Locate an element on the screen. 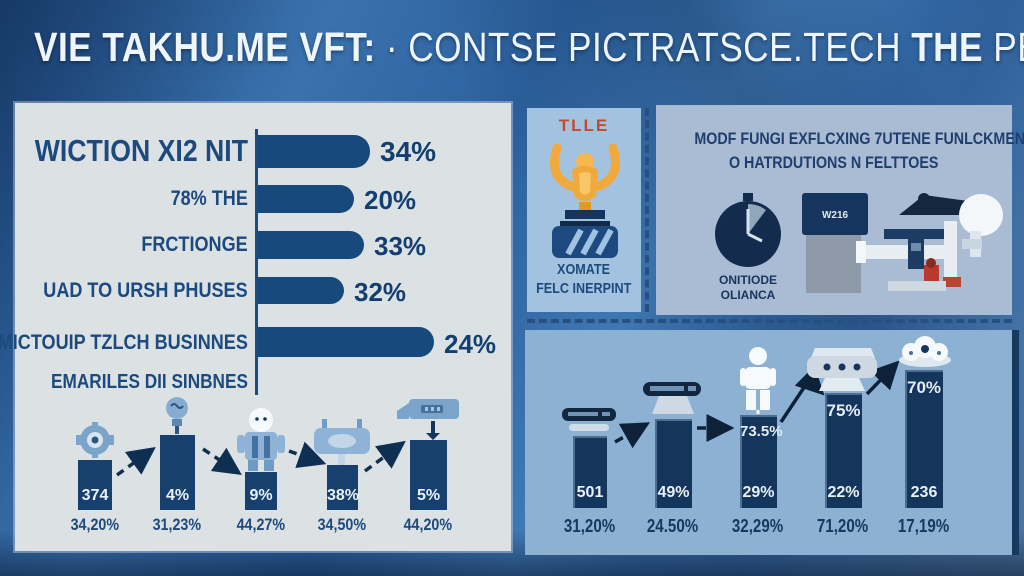 Image resolution: width=1024 pixels, height=576 pixels. mini-bar-value: 374 is located at coordinates (95, 495).